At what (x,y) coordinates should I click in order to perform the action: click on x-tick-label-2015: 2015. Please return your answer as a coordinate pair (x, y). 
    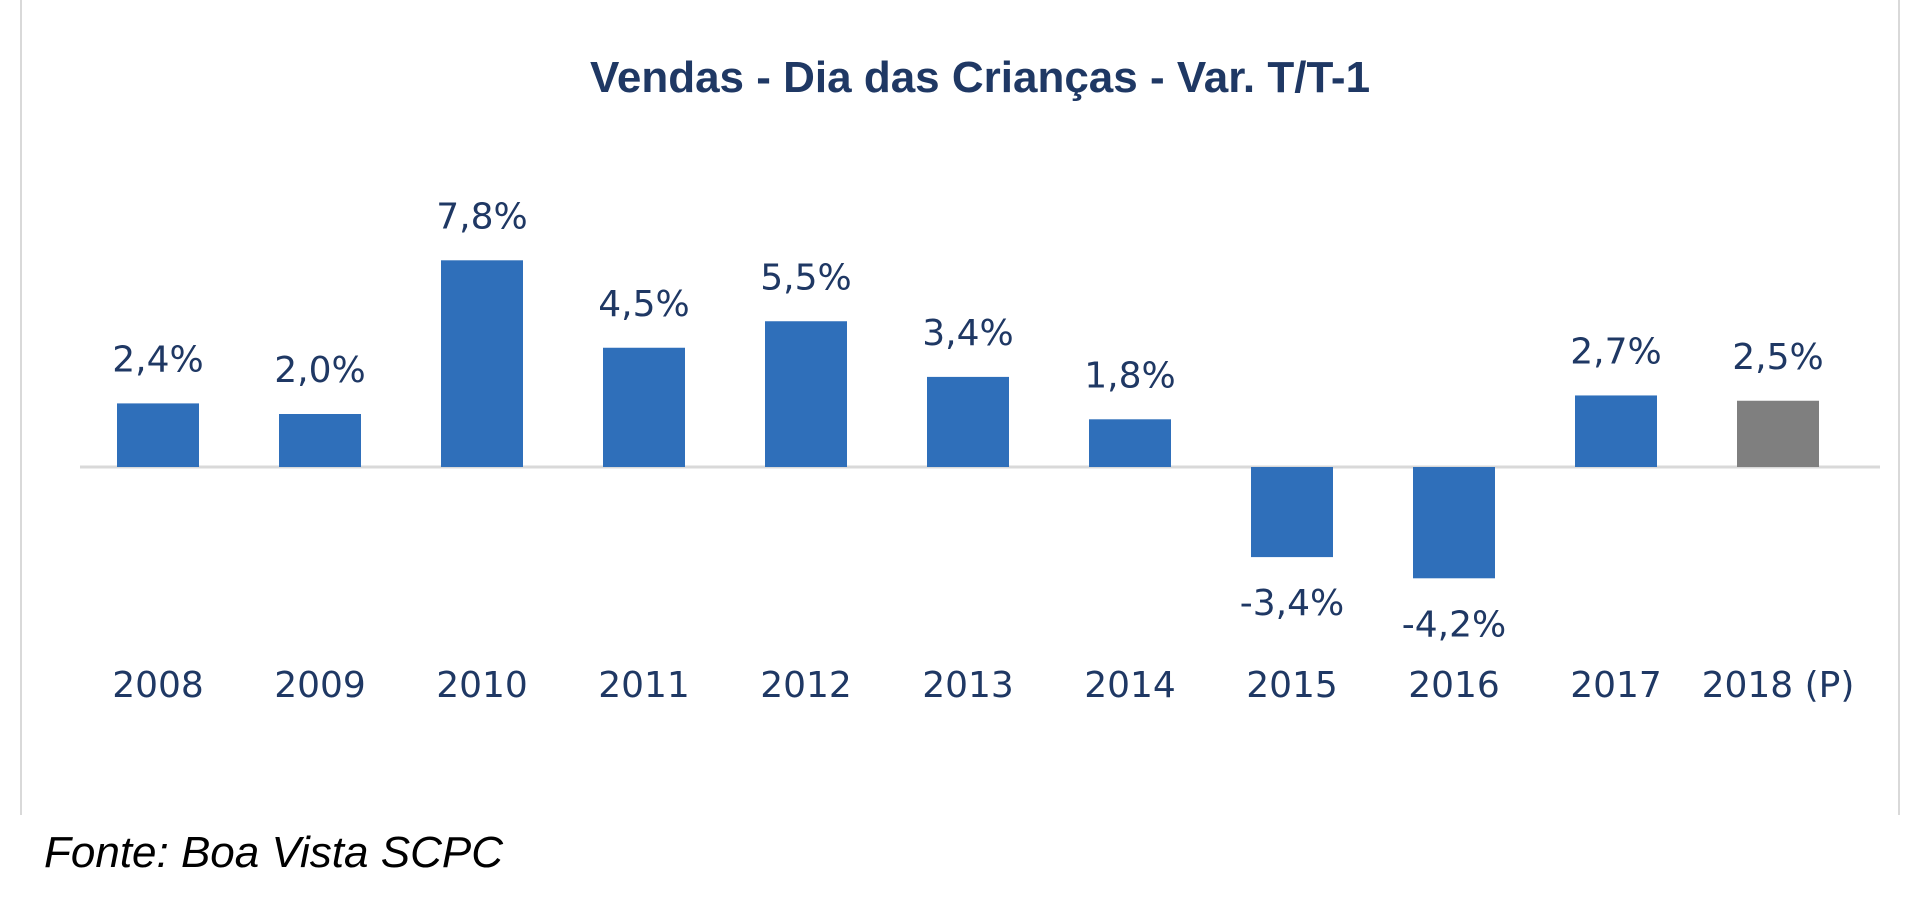
    Looking at the image, I should click on (1292, 685).